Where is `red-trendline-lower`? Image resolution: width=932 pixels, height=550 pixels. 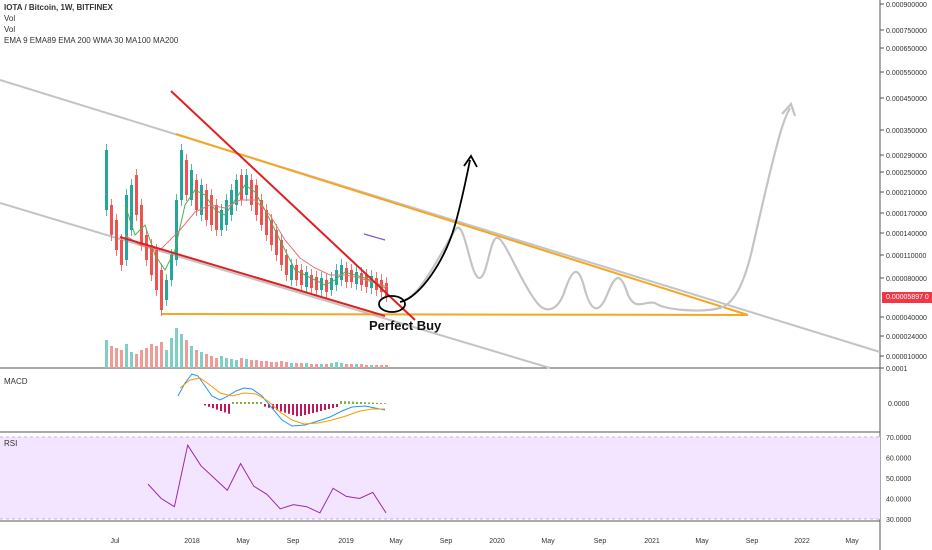
red-trendline-lower is located at coordinates (252, 276).